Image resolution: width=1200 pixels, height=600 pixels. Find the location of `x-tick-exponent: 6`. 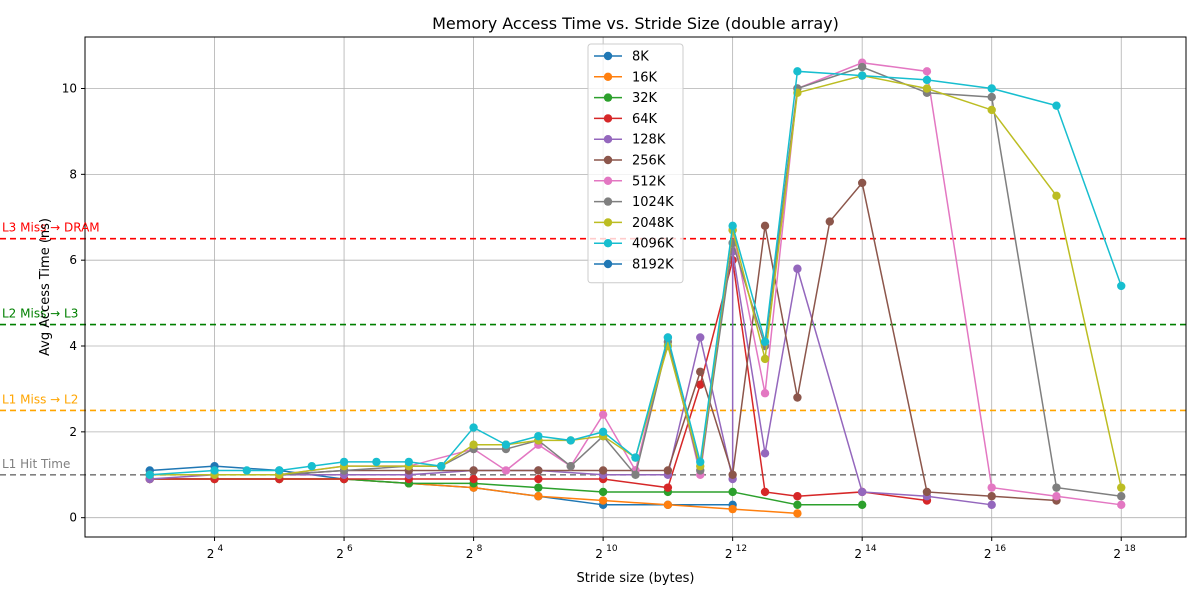

x-tick-exponent: 6 is located at coordinates (350, 549).